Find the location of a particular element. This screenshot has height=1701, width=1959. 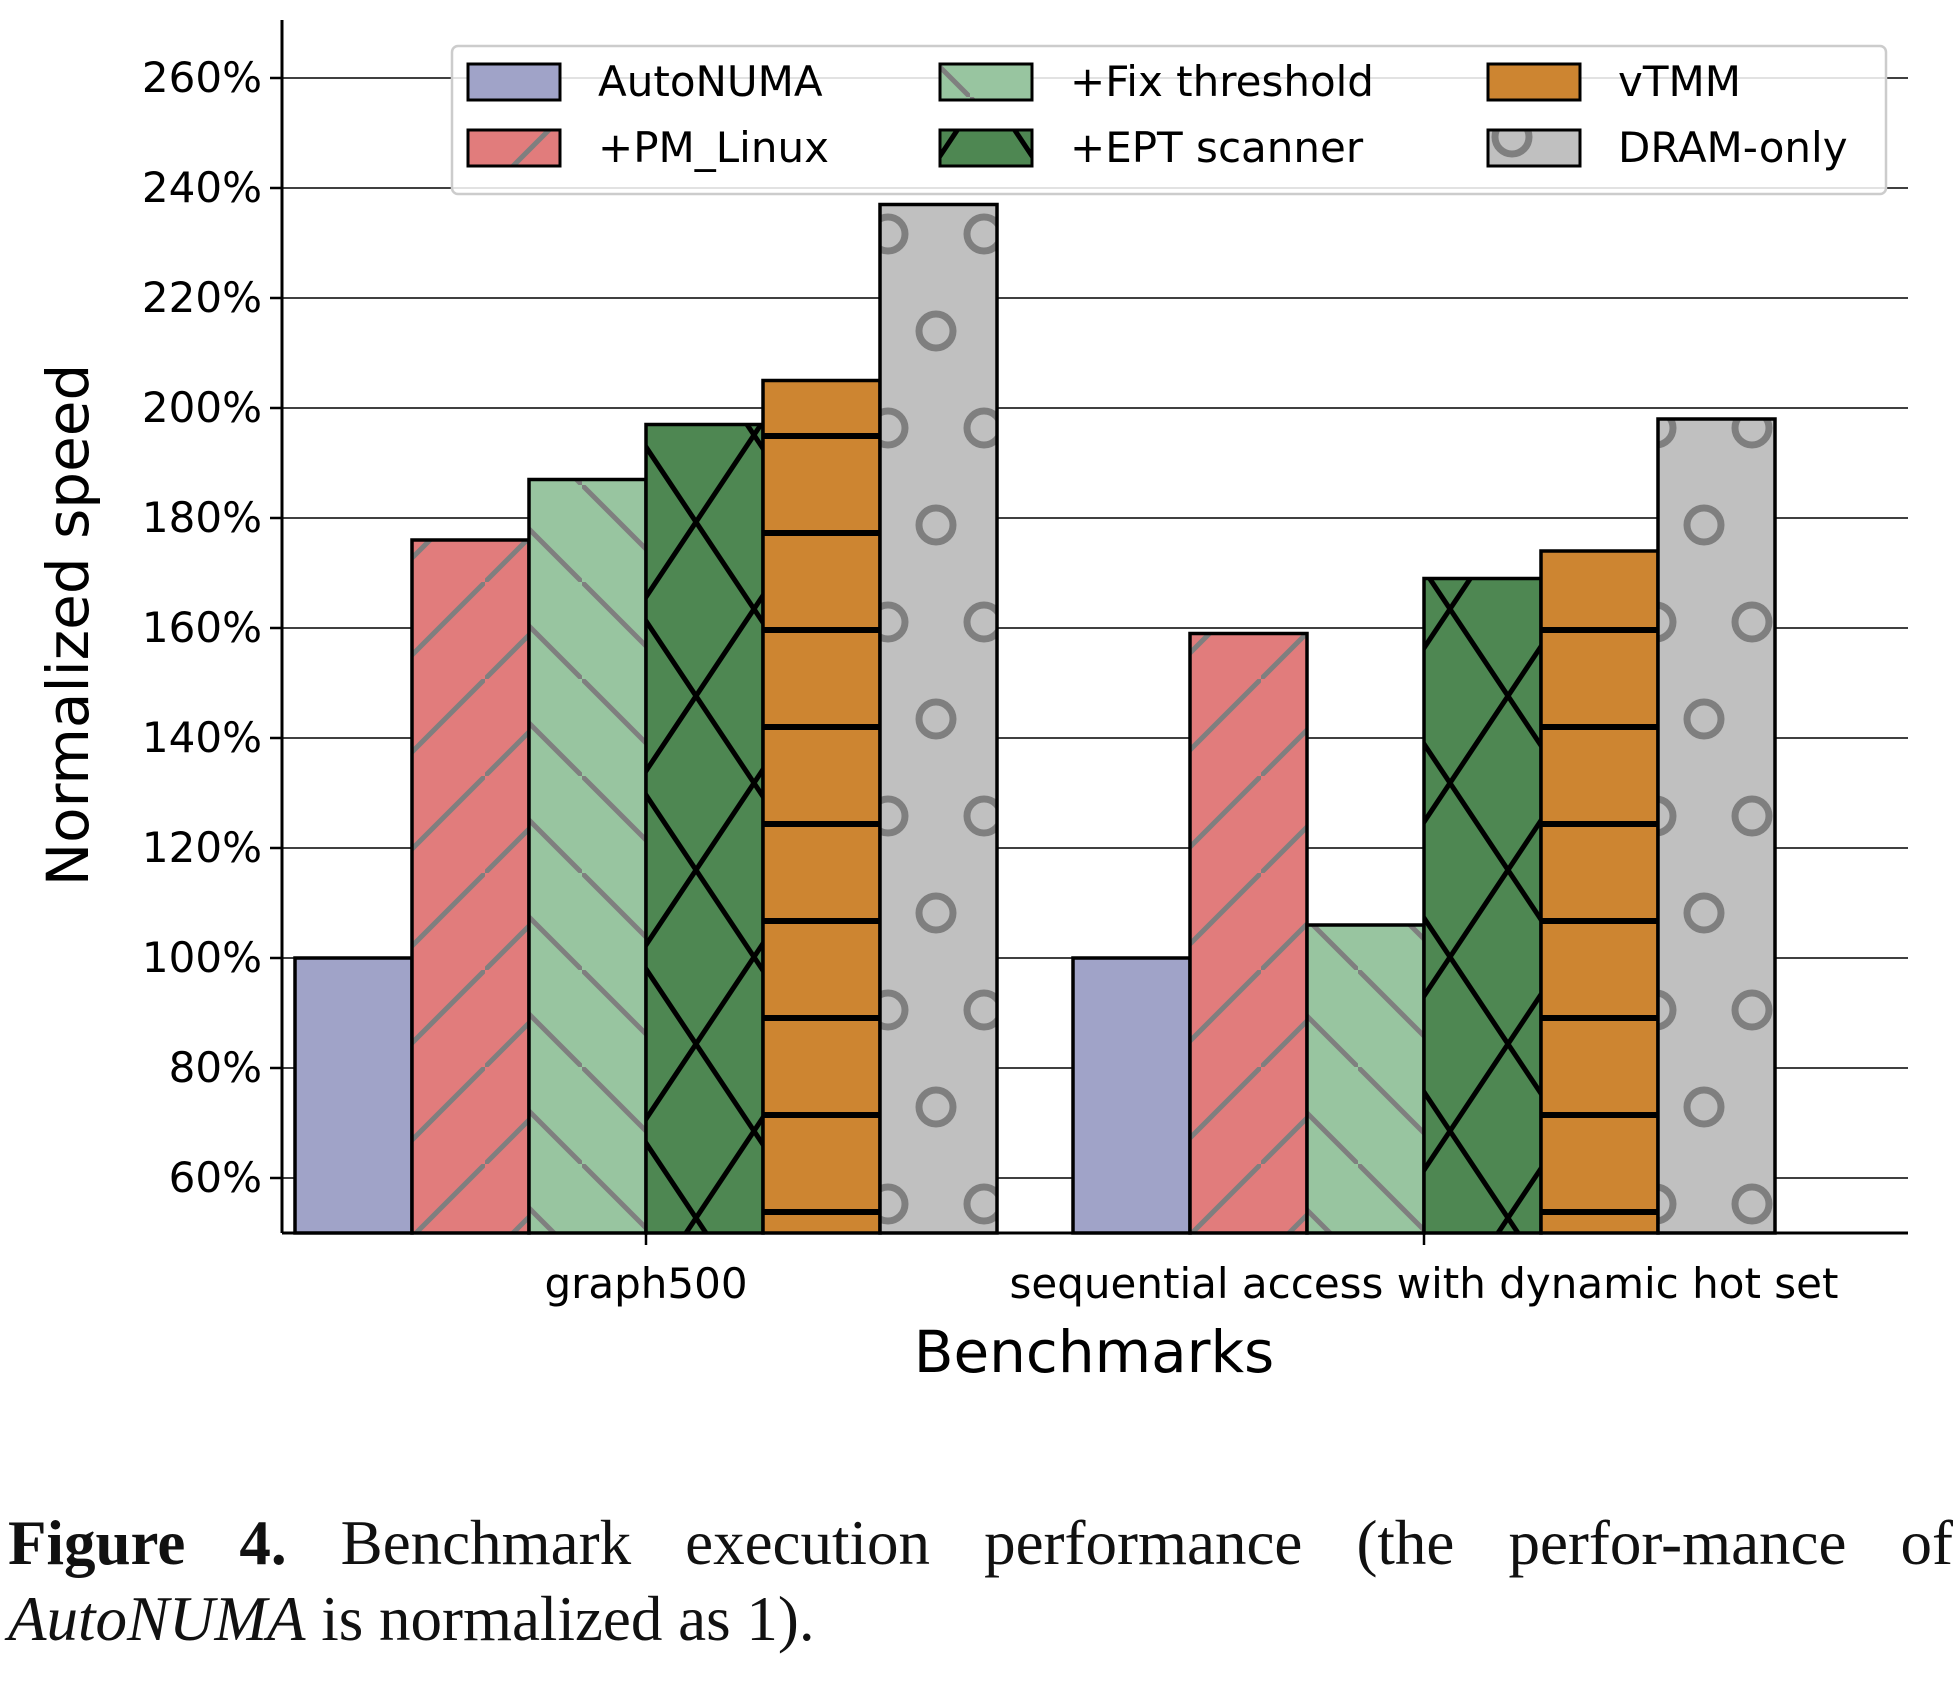

legend-entry: +Fix threshold is located at coordinates (1156, 81).